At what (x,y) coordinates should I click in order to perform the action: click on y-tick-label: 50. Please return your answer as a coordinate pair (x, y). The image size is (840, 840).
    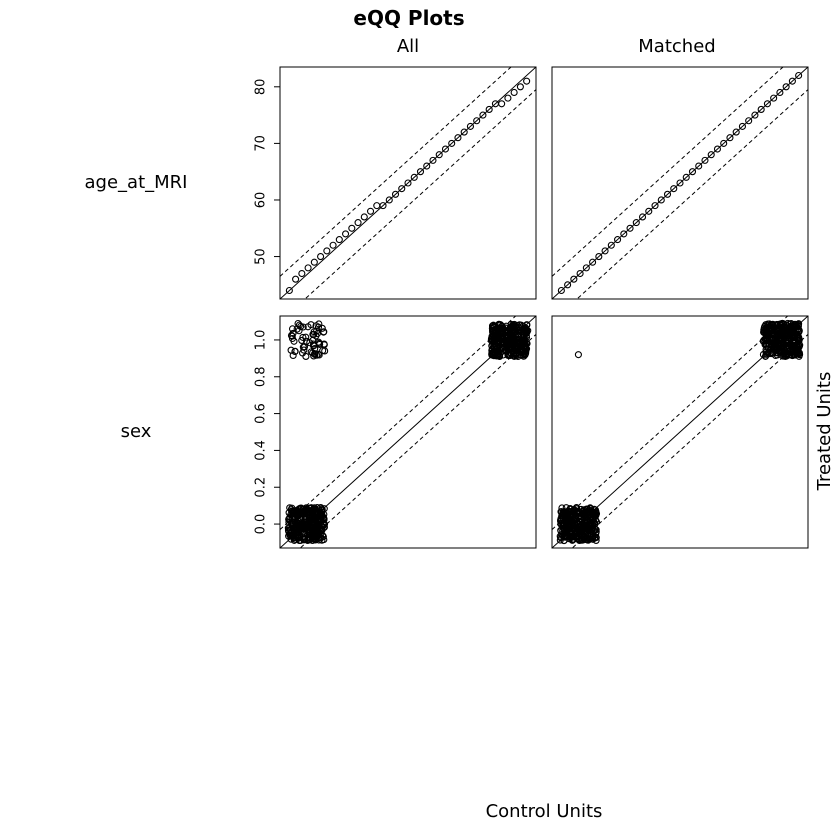
    Looking at the image, I should click on (261, 256).